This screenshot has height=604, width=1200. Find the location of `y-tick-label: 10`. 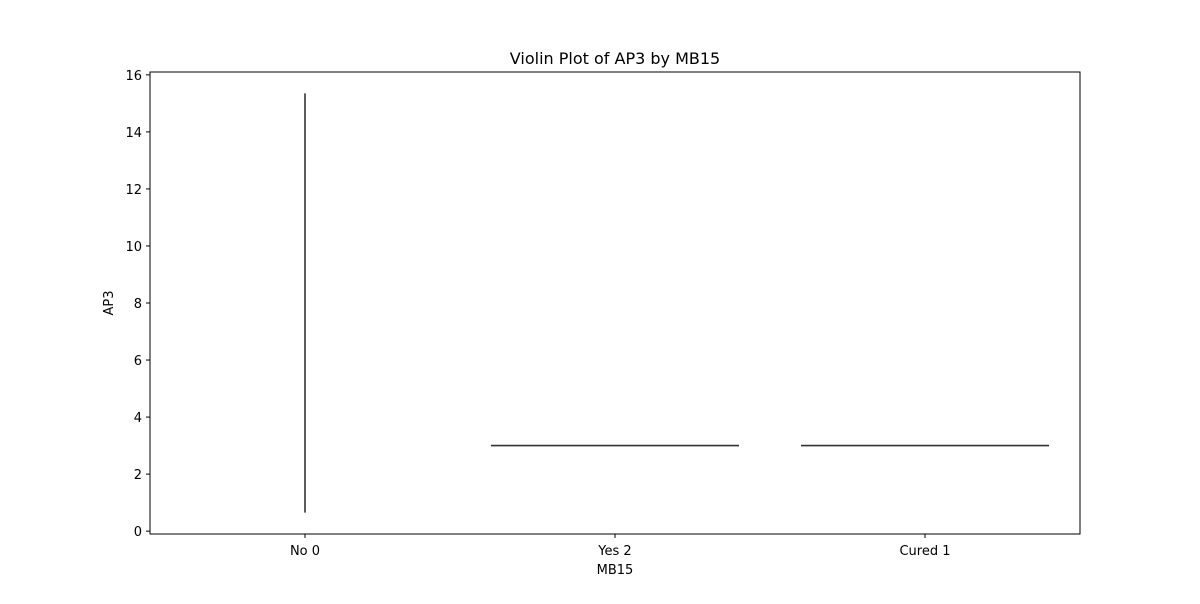

y-tick-label: 10 is located at coordinates (133, 247).